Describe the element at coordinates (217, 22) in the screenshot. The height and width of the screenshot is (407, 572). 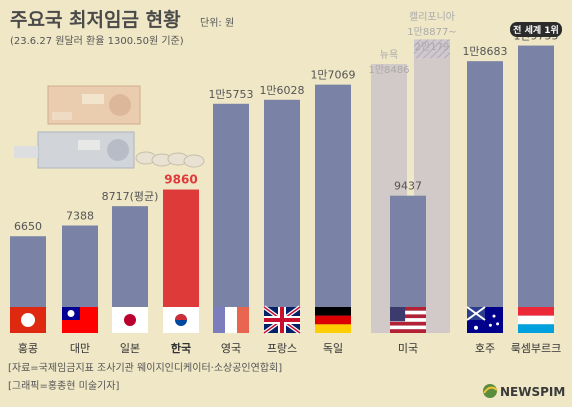
I see `chart-unit: 단위: 원` at that location.